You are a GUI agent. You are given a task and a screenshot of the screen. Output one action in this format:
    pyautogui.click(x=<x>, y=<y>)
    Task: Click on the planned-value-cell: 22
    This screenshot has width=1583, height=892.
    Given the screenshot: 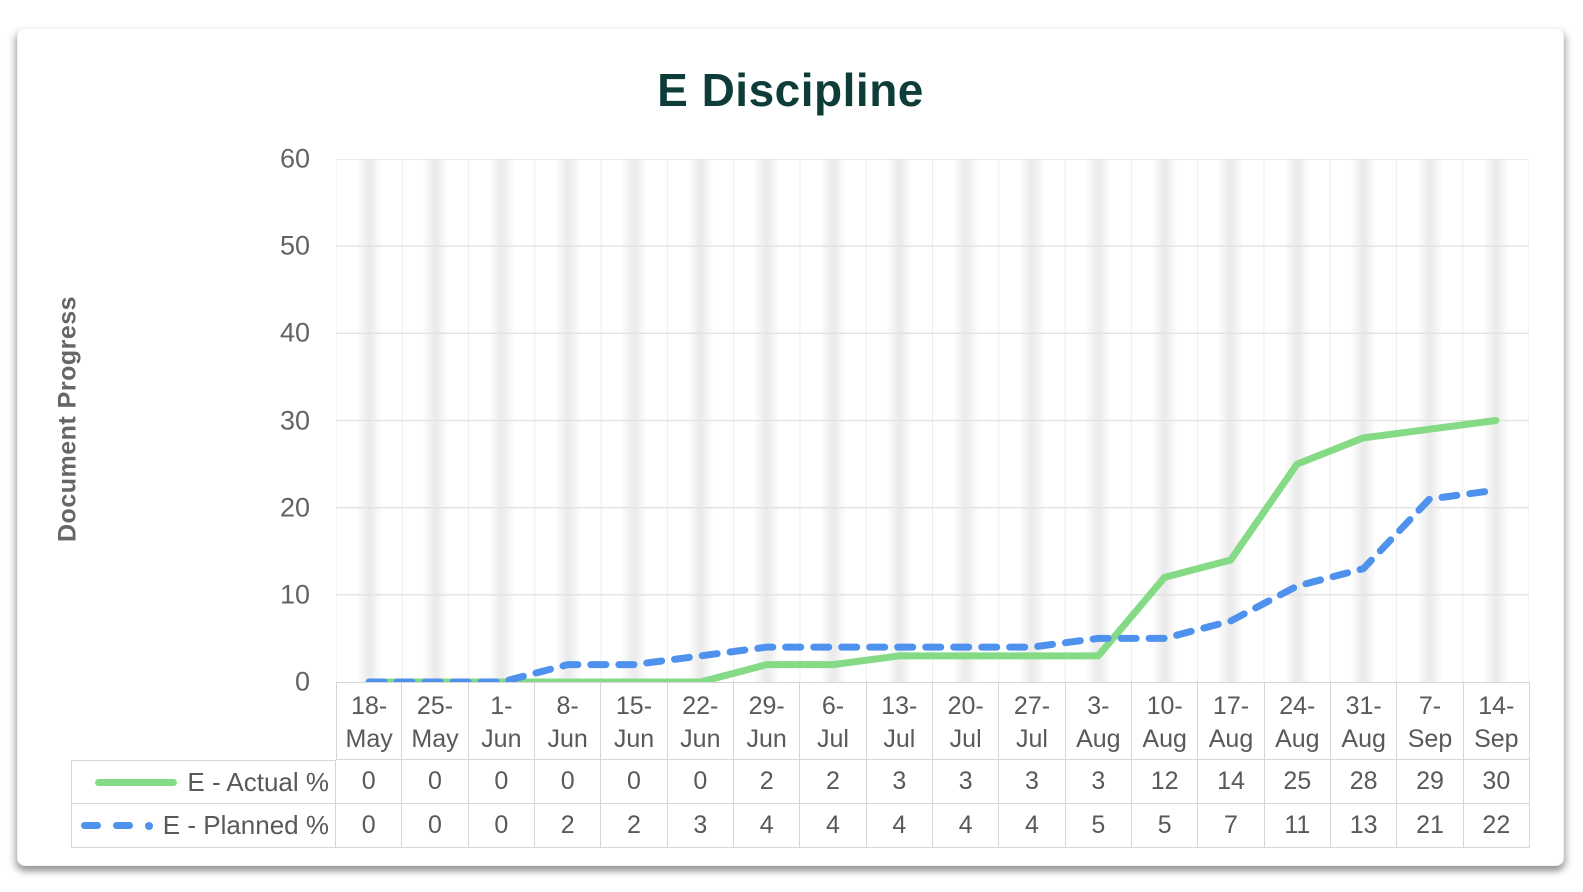 What is the action you would take?
    pyautogui.click(x=1496, y=826)
    